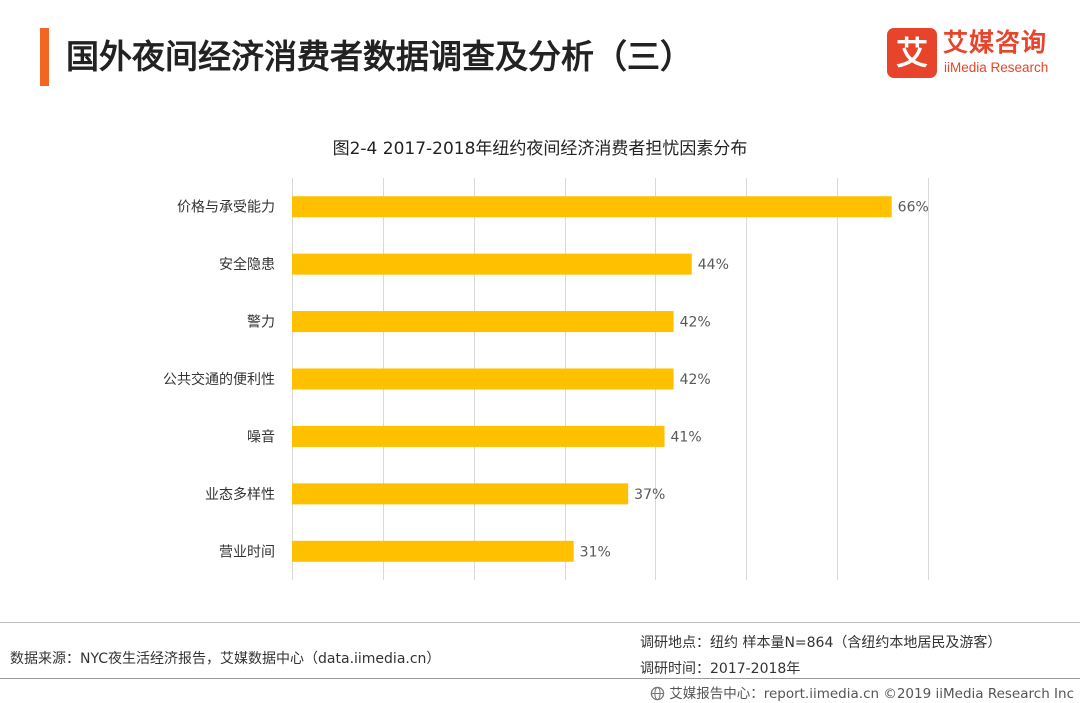  What do you see at coordinates (540, 622) in the screenshot?
I see `footer-divider-right` at bounding box center [540, 622].